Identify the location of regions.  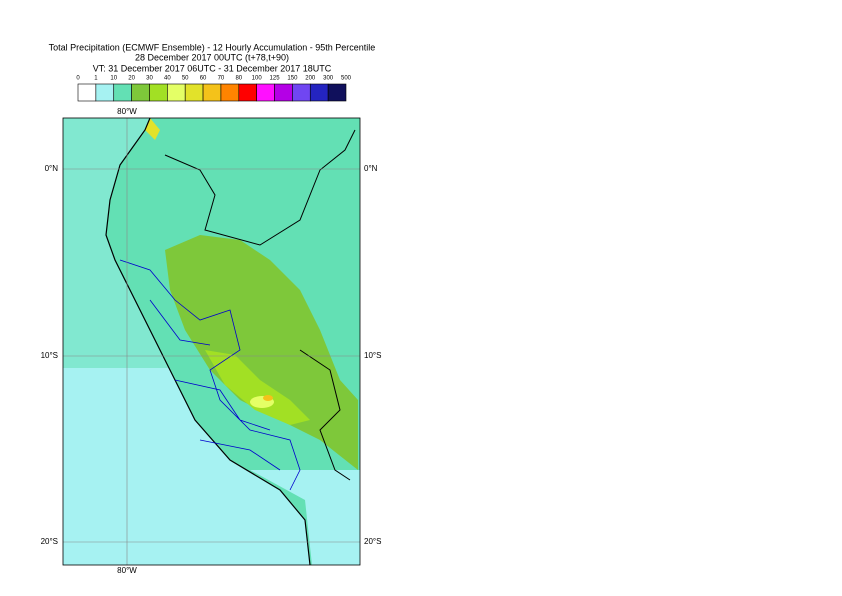
(210, 375).